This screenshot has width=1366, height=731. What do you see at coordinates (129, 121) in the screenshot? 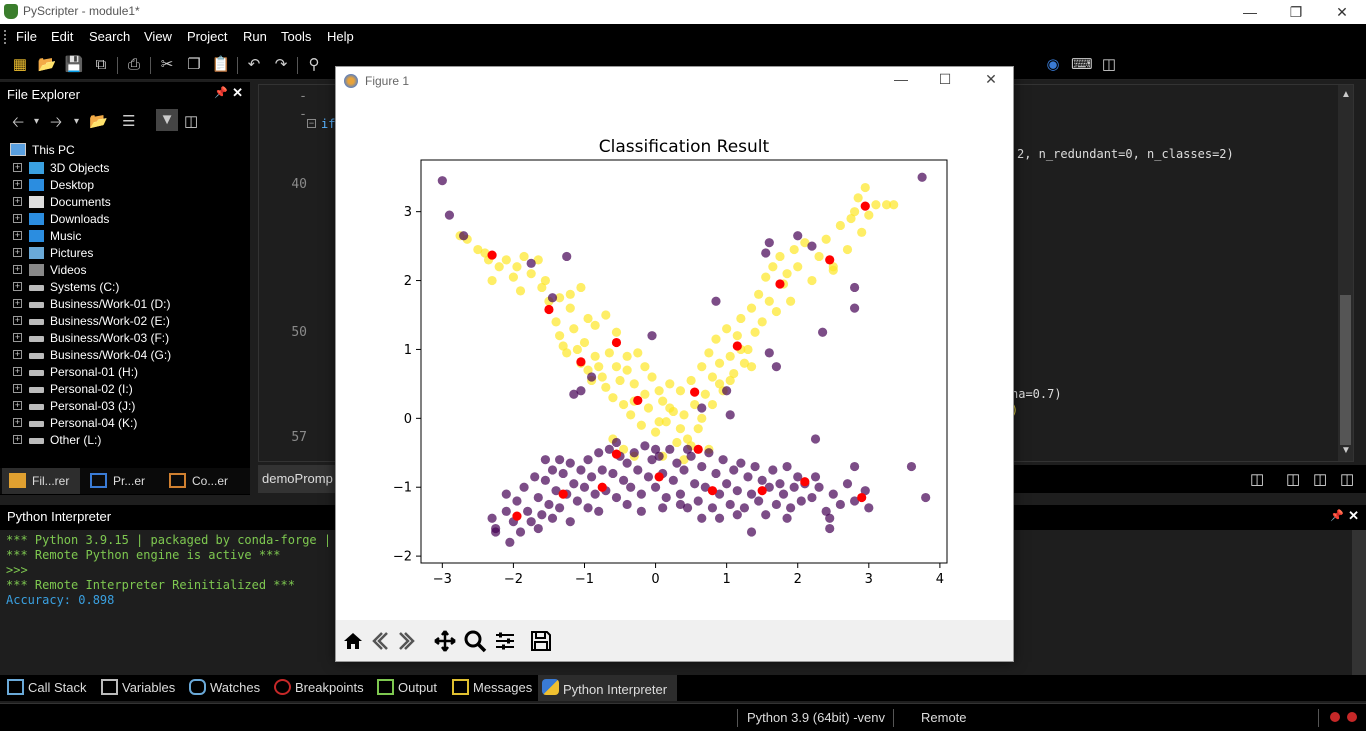
I see `tree-view-icon: ☰` at bounding box center [129, 121].